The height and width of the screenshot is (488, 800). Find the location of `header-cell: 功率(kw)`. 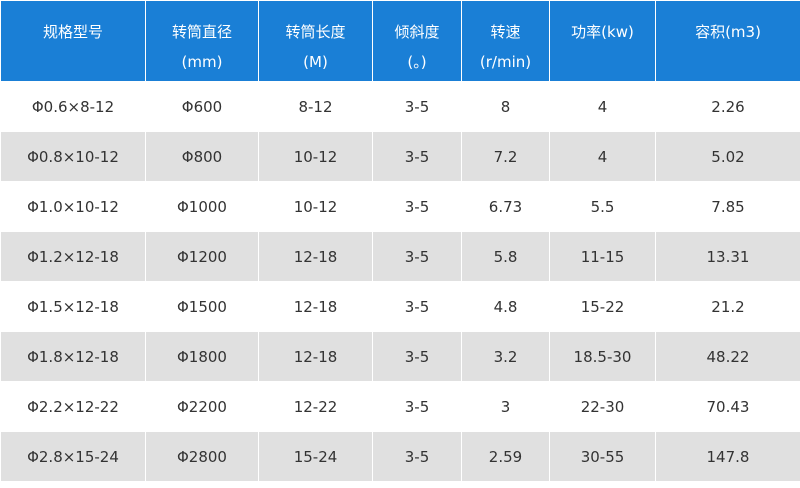

header-cell: 功率(kw) is located at coordinates (602, 41).